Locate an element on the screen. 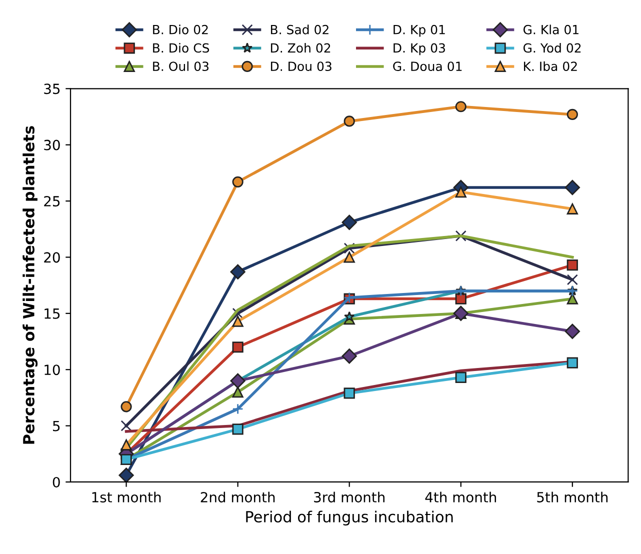 This screenshot has height=554, width=641. legend-label: K. Iba 02 is located at coordinates (550, 66).